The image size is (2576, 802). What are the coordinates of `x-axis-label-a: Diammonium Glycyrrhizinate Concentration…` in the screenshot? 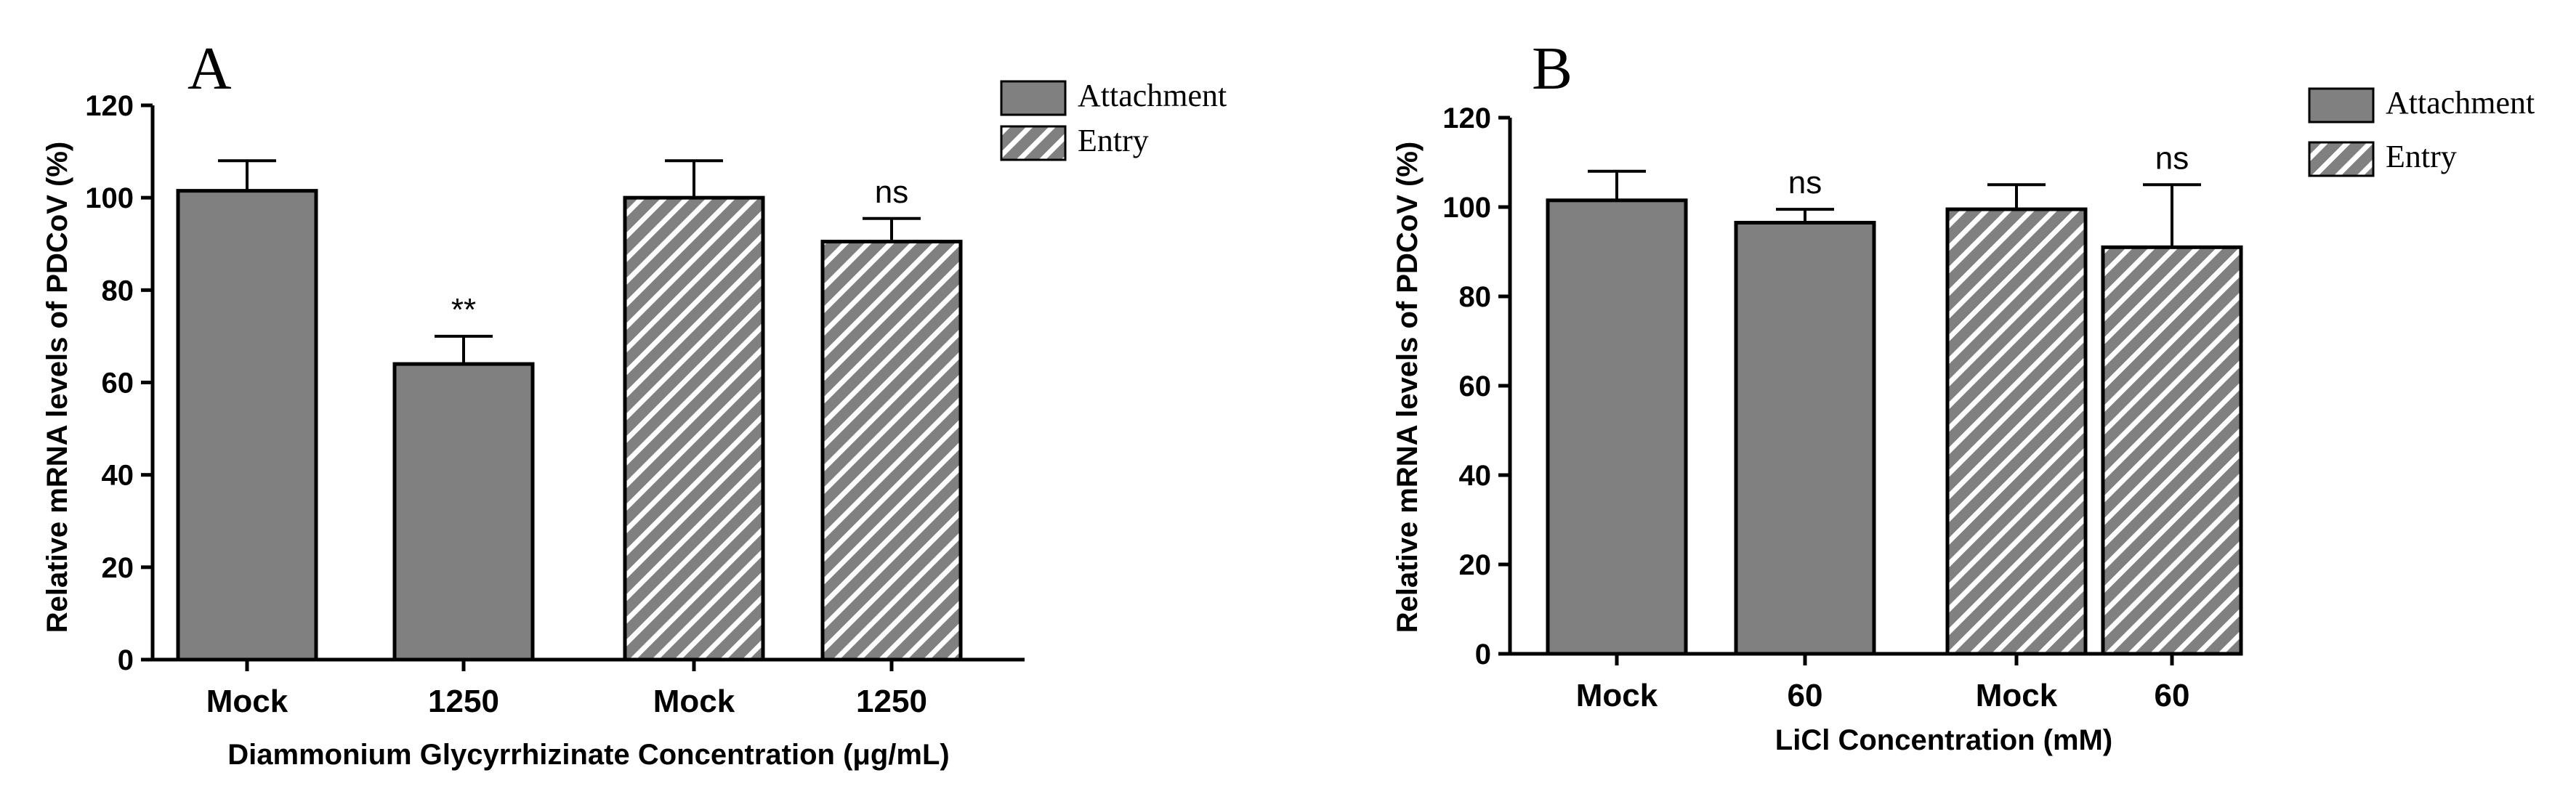 It's located at (588, 755).